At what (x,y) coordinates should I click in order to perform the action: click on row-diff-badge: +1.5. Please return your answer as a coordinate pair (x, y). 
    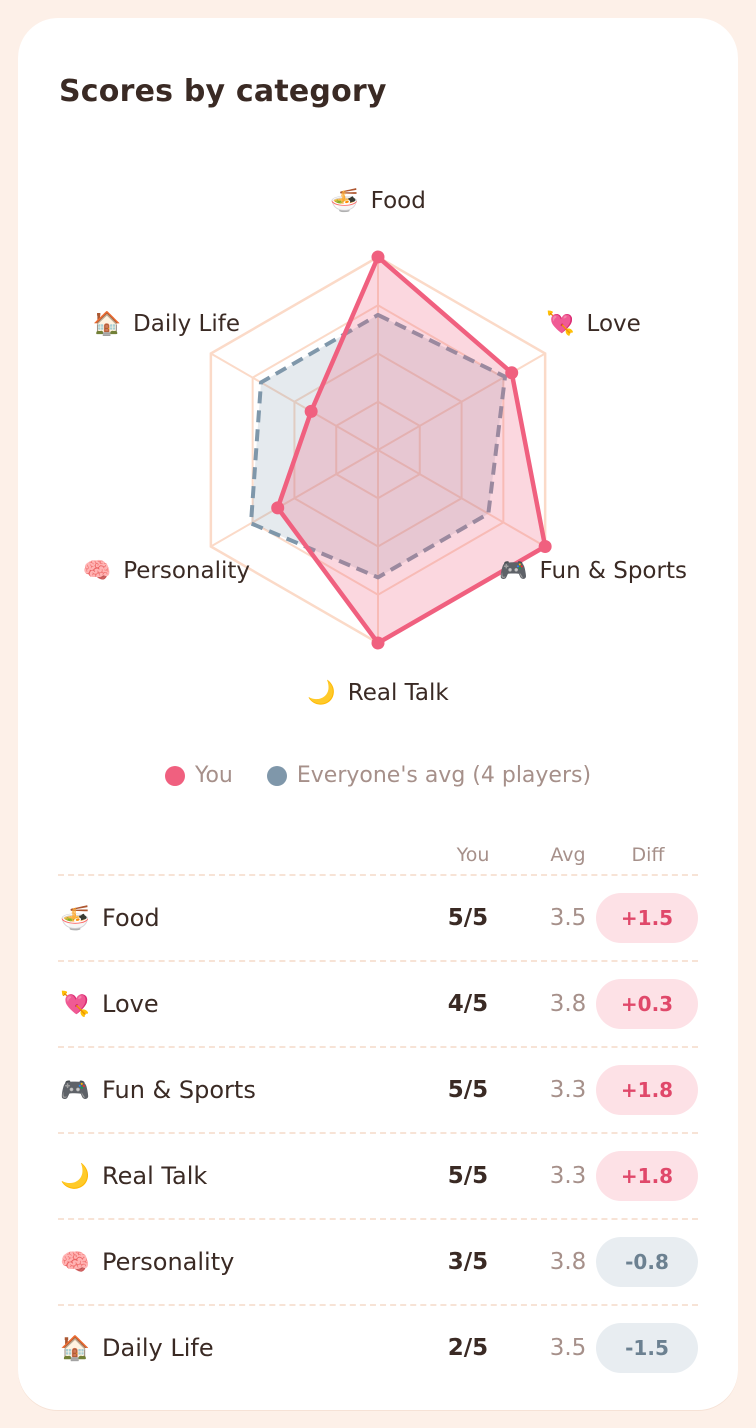
    Looking at the image, I should click on (647, 918).